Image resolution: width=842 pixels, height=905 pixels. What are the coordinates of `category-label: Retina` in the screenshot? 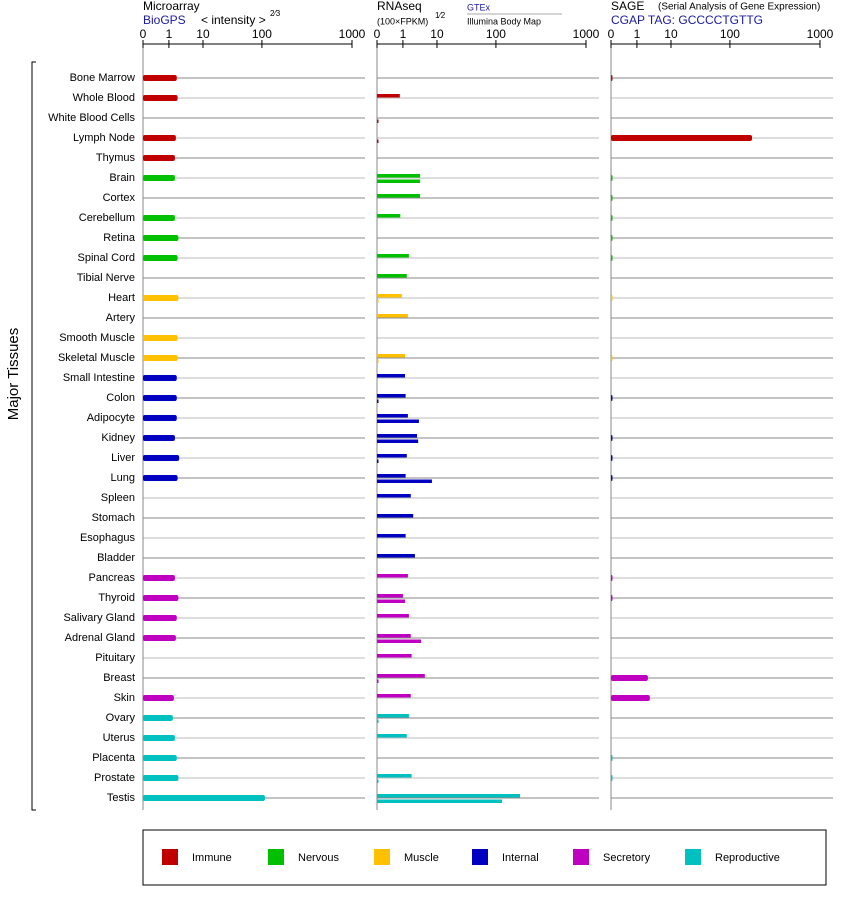 It's located at (119, 238).